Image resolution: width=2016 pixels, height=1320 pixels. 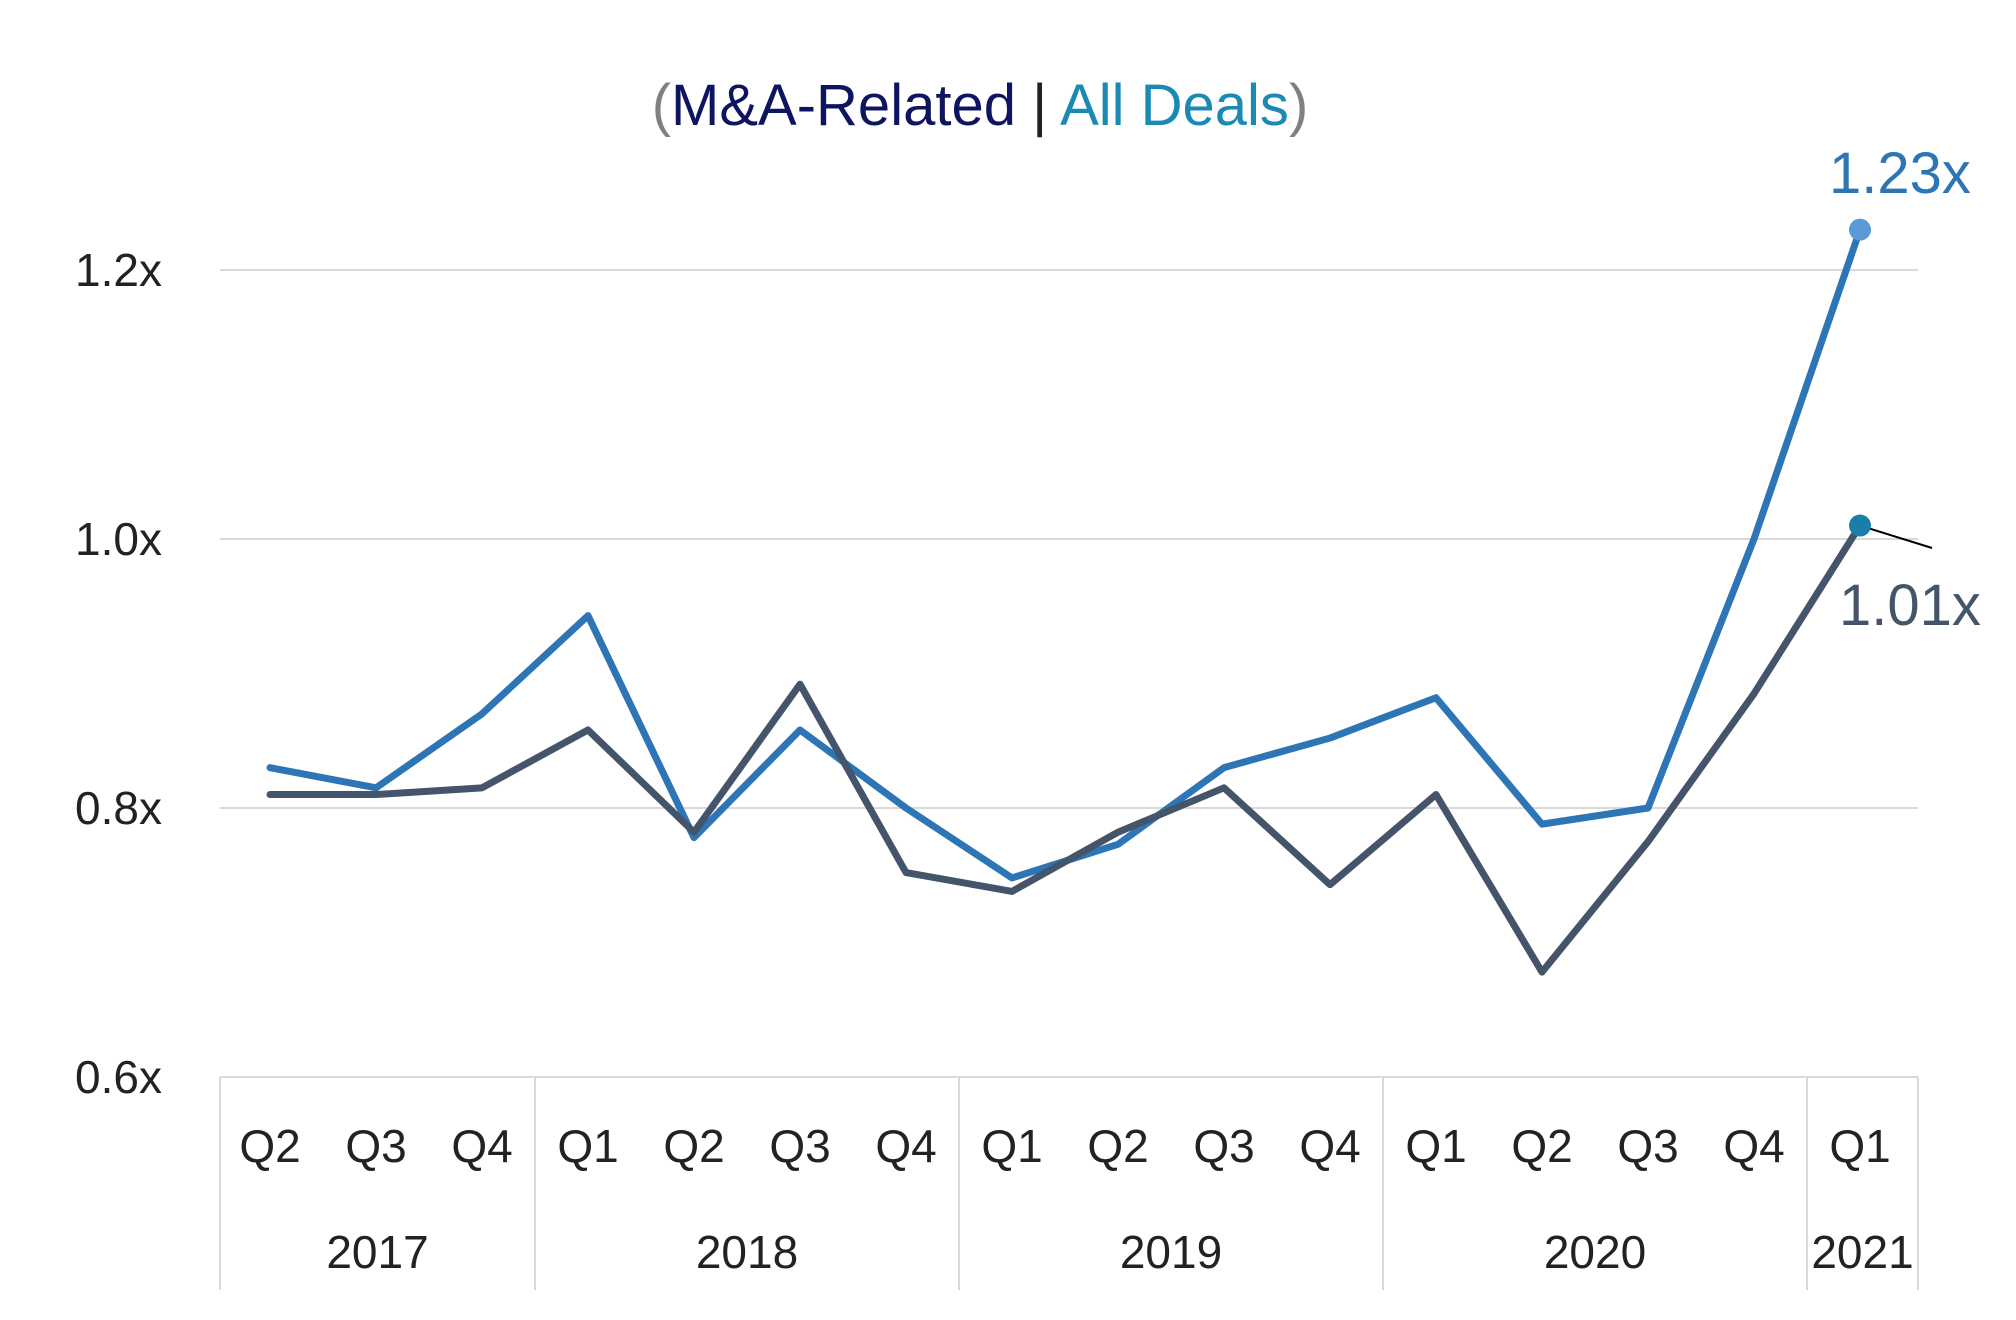 What do you see at coordinates (118, 1077) in the screenshot?
I see `y-tick-label: 0.6x` at bounding box center [118, 1077].